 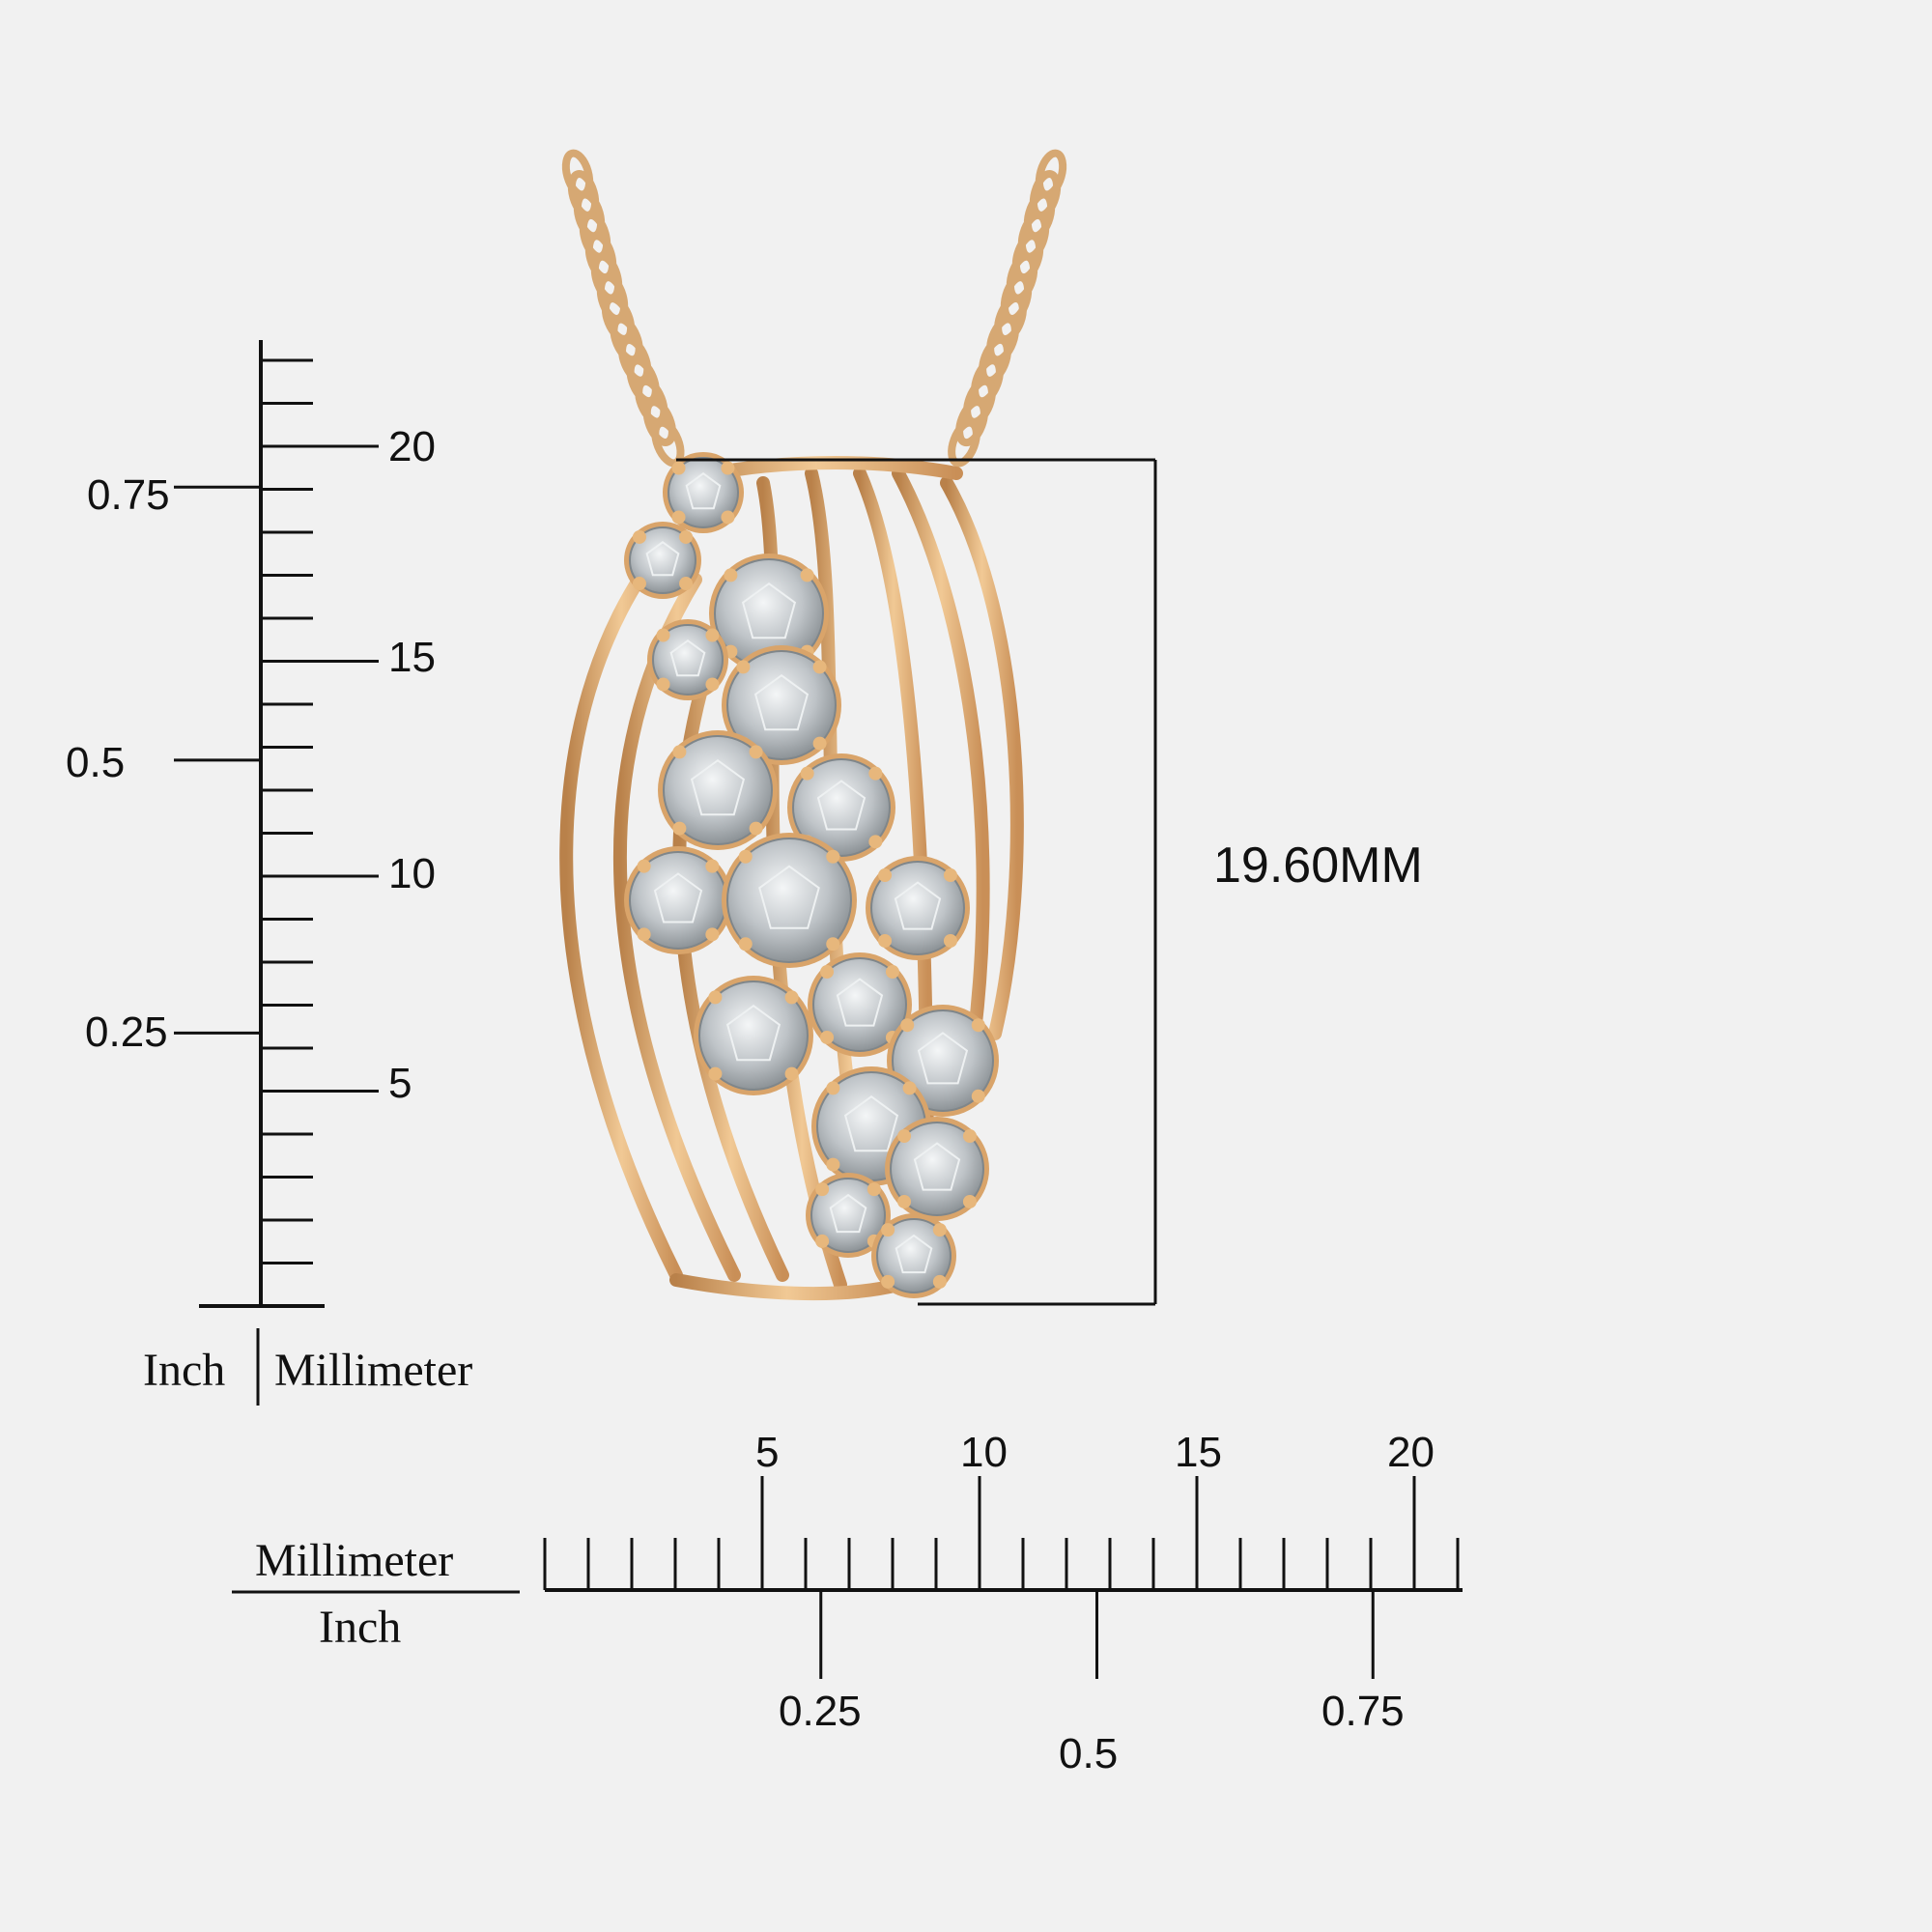 What do you see at coordinates (400, 1083) in the screenshot?
I see `v-mm-label-5: 5` at bounding box center [400, 1083].